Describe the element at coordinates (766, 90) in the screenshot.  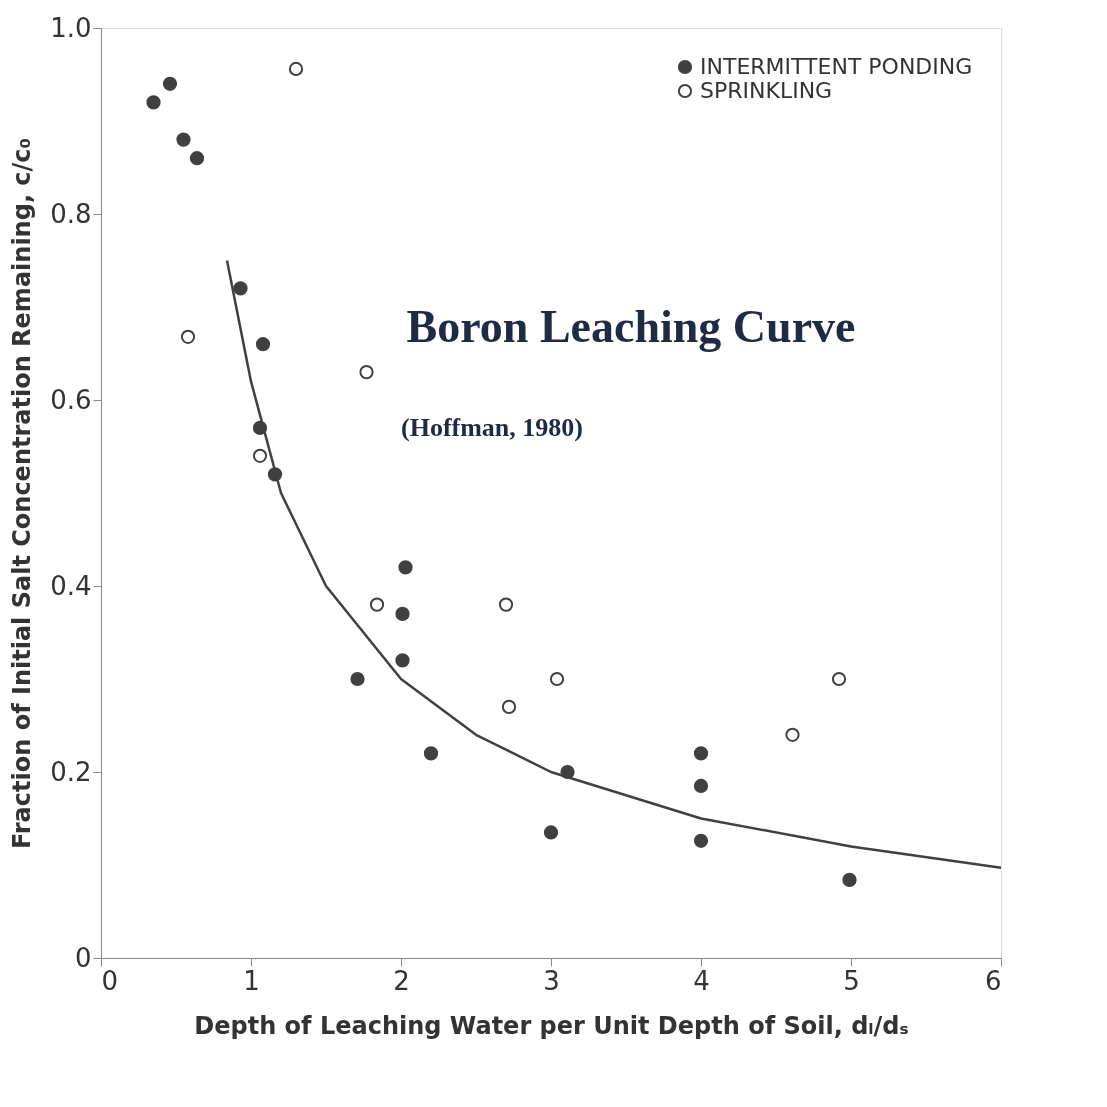
I see `legend-label: SPRINKLING` at that location.